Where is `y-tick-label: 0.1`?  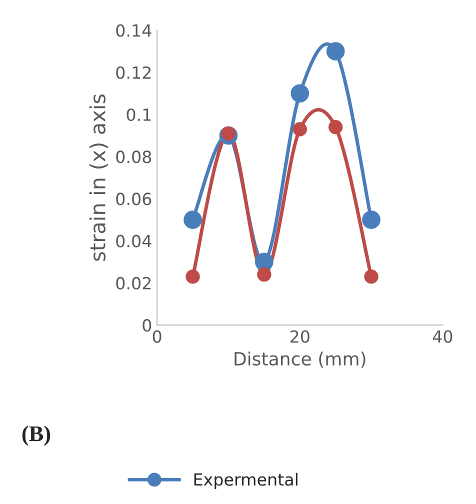 y-tick-label: 0.1 is located at coordinates (138, 115).